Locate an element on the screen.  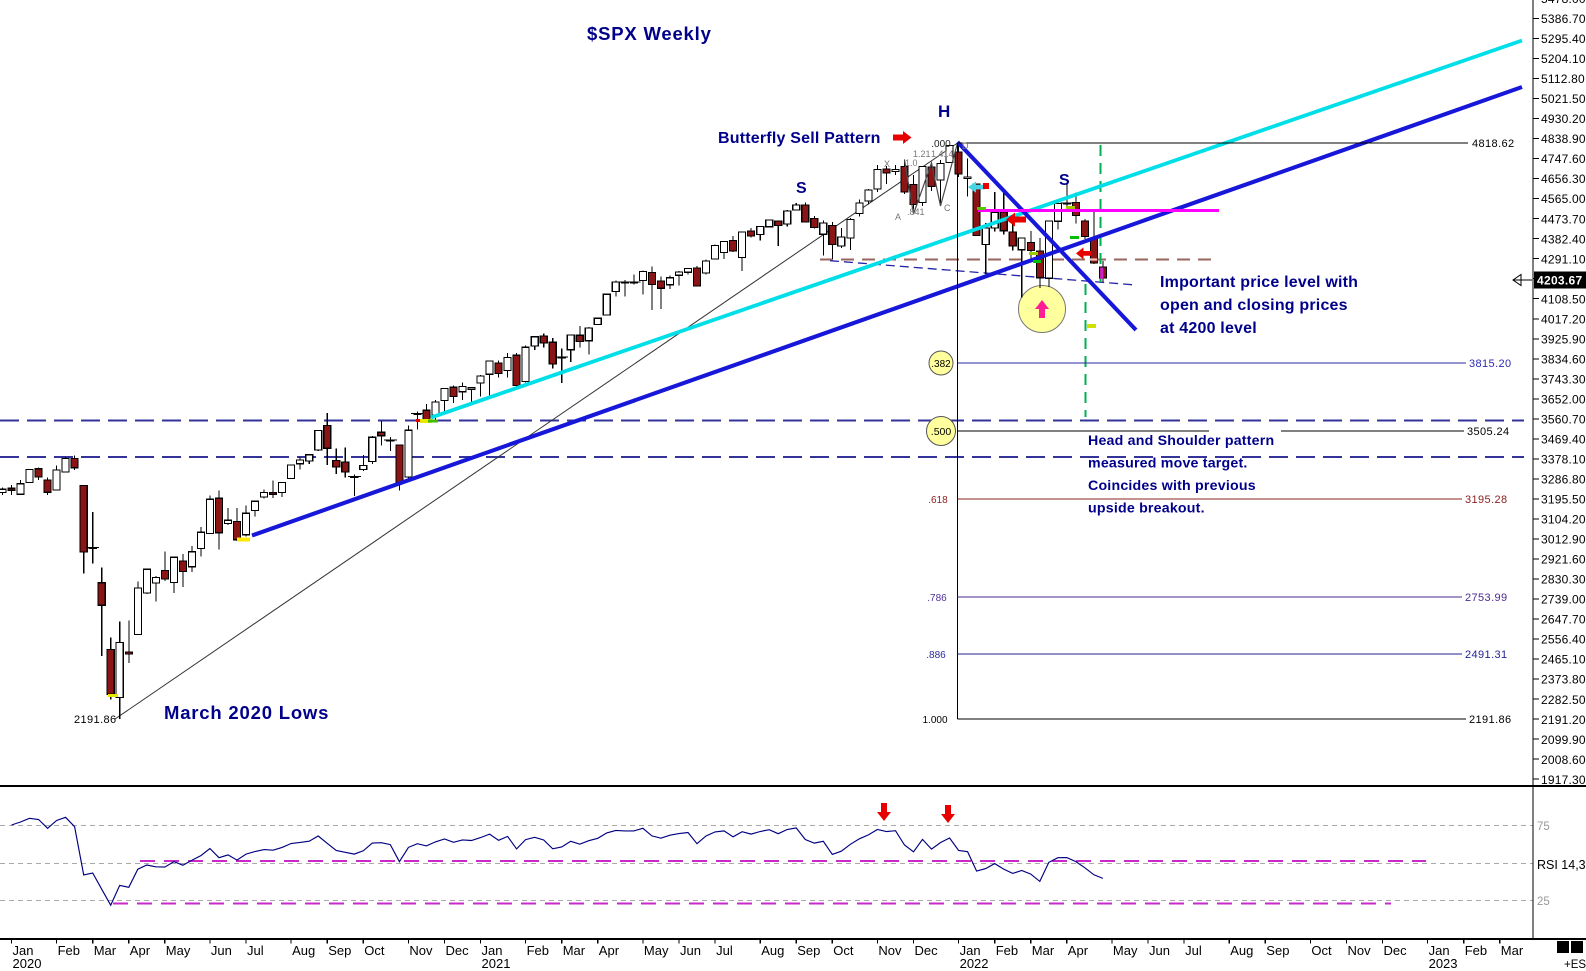
svg-text: H is located at coordinates (944, 111).